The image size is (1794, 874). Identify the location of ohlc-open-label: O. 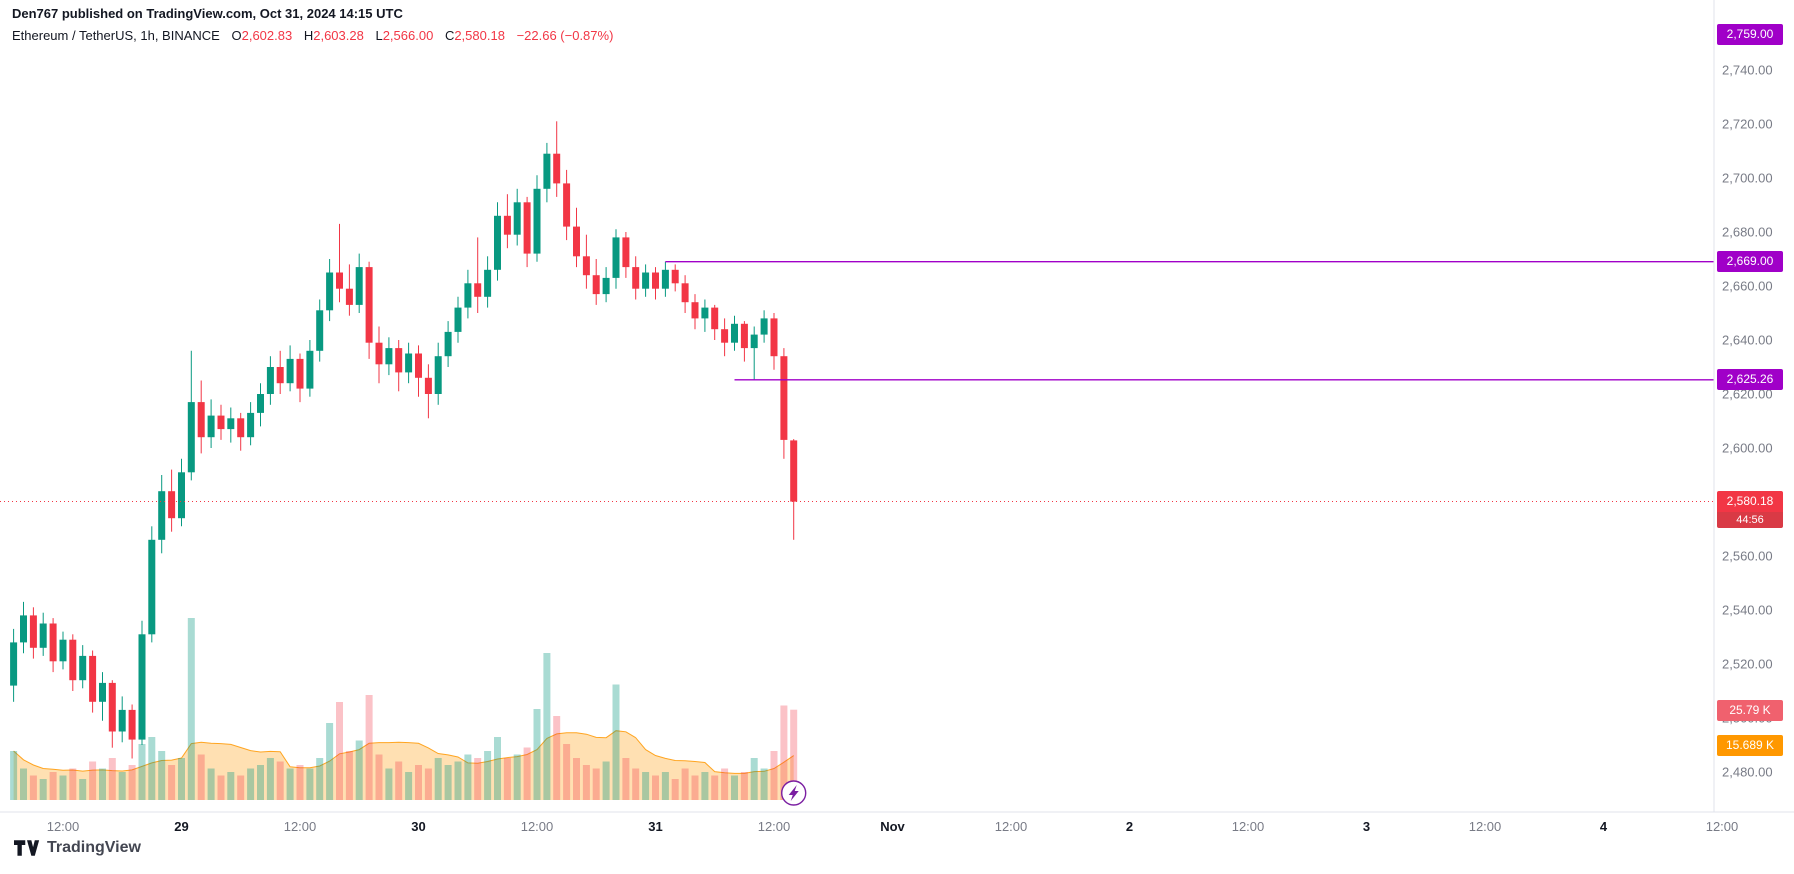
(236, 35).